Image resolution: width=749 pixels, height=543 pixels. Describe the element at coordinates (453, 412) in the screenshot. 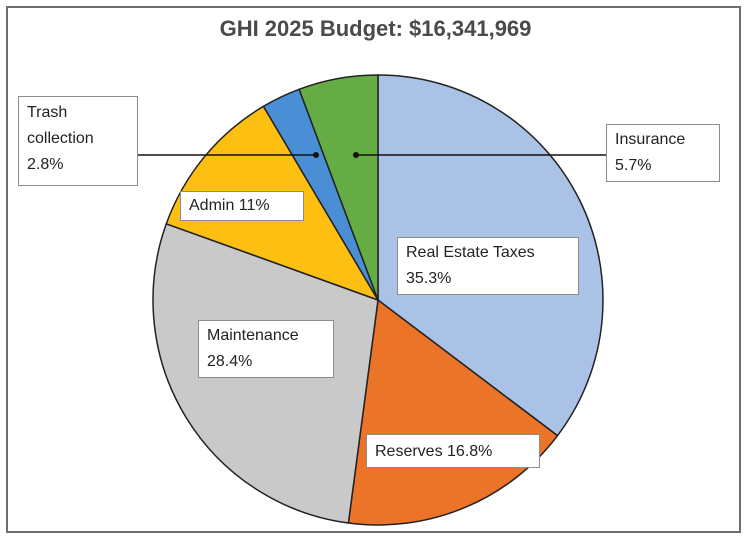

I see `pie-slice-reserves` at that location.